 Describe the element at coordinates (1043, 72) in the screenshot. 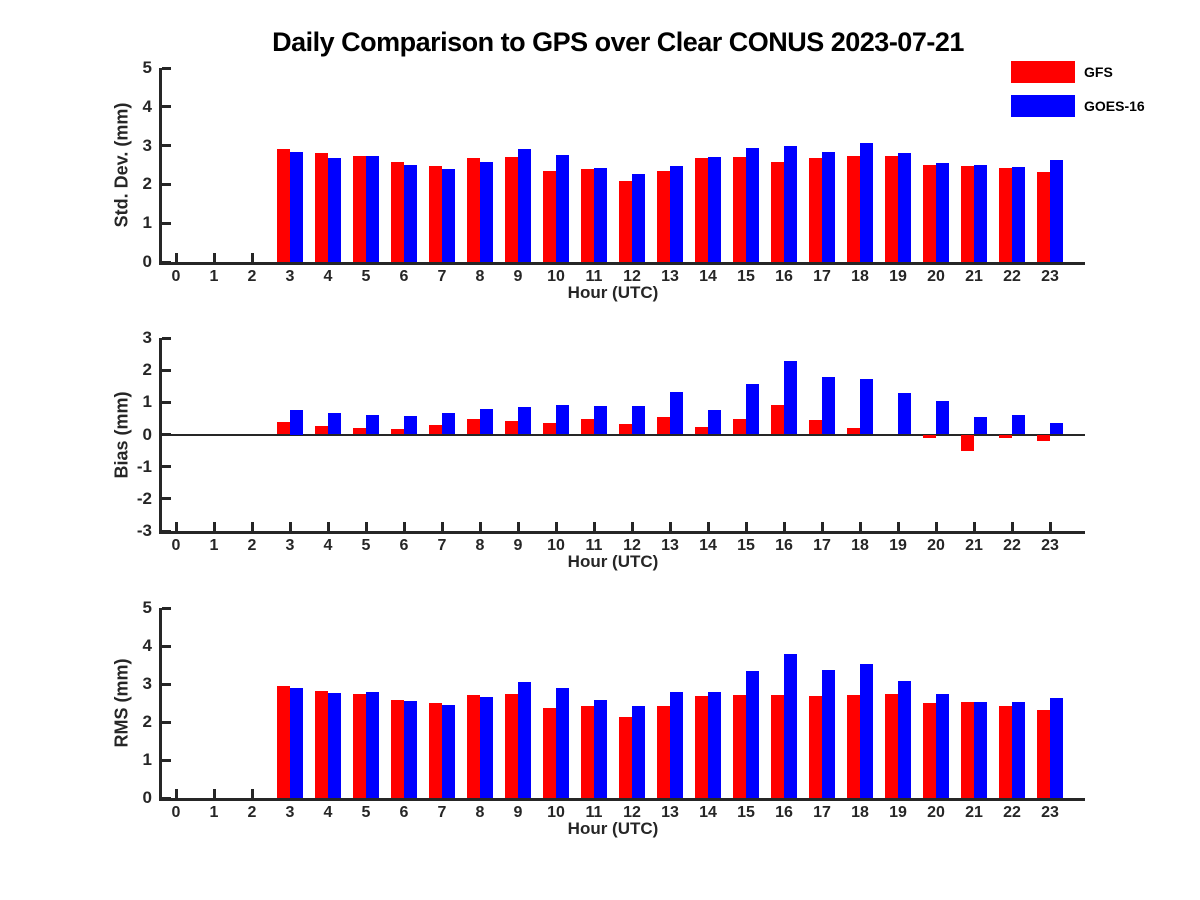

I see `legend-swatch-gfs` at that location.